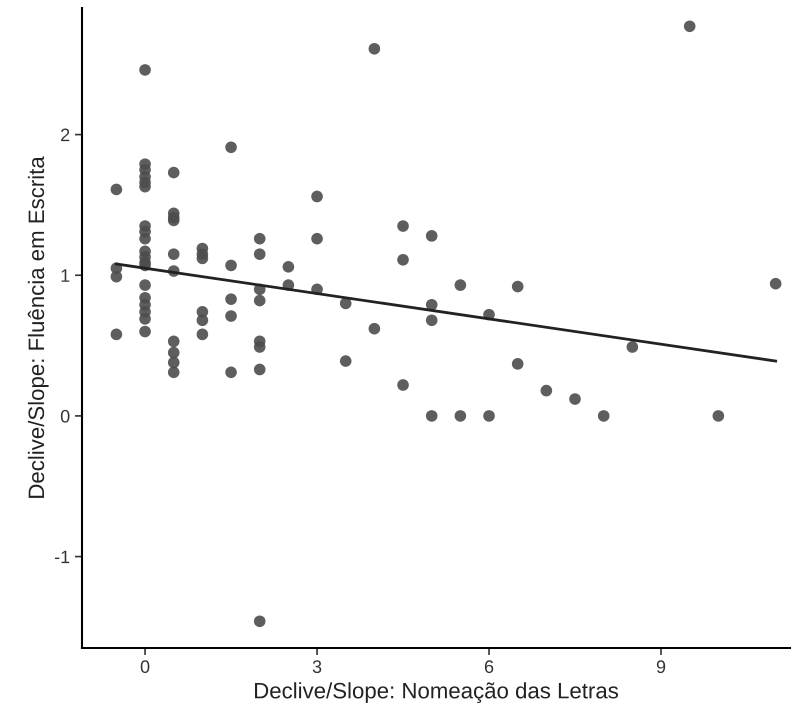 The image size is (803, 725). What do you see at coordinates (317, 667) in the screenshot?
I see `x-tick-label: 3` at bounding box center [317, 667].